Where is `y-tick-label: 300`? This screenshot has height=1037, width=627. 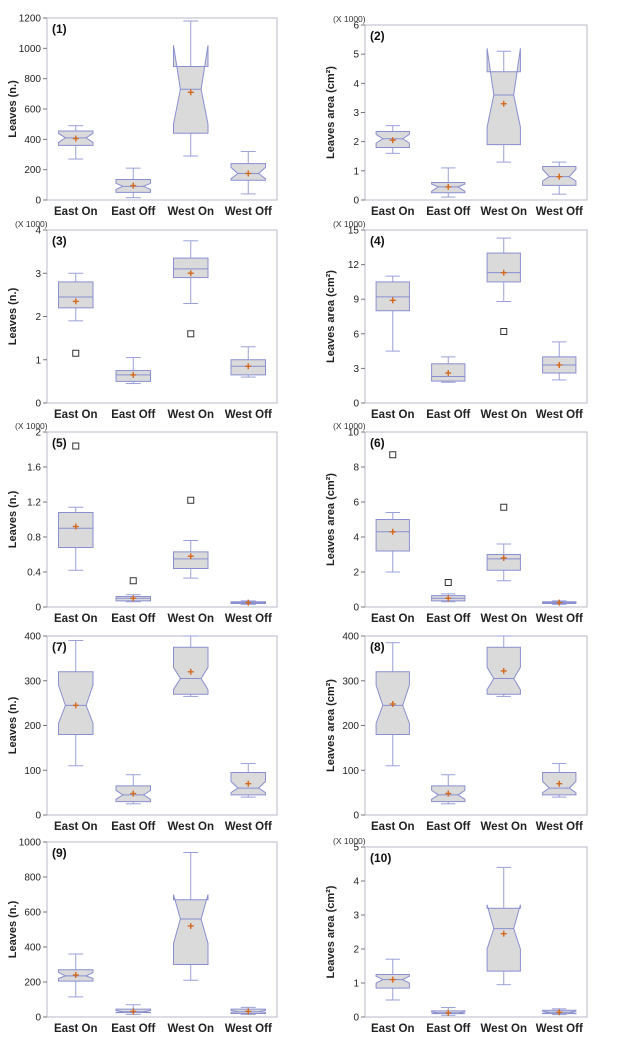 y-tick-label: 300 is located at coordinates (32, 681).